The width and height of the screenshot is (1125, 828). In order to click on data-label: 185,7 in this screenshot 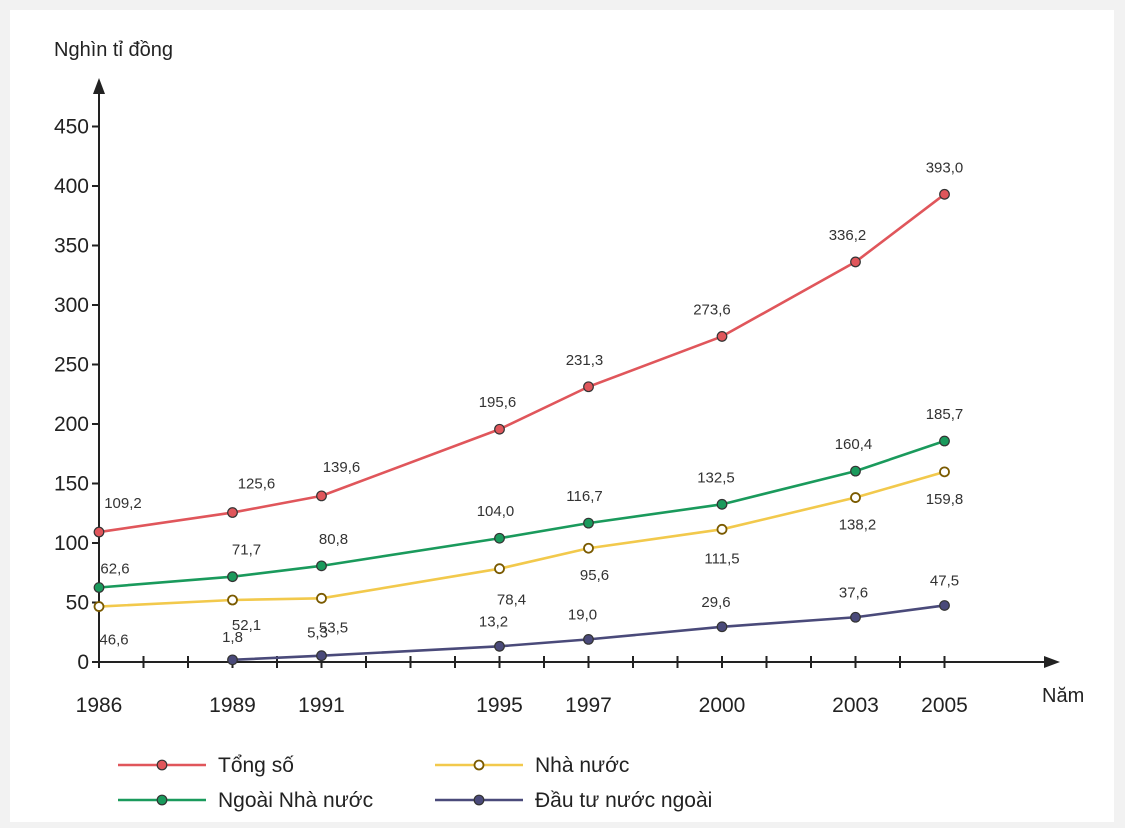, I will do `click(945, 414)`.